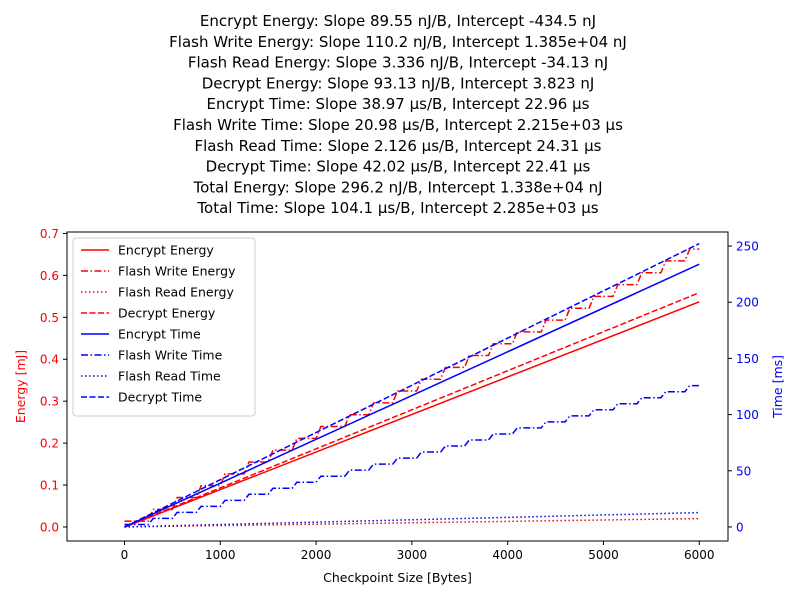 The image size is (800, 600). What do you see at coordinates (49, 444) in the screenshot?
I see `y-left-tick-label: 0.2` at bounding box center [49, 444].